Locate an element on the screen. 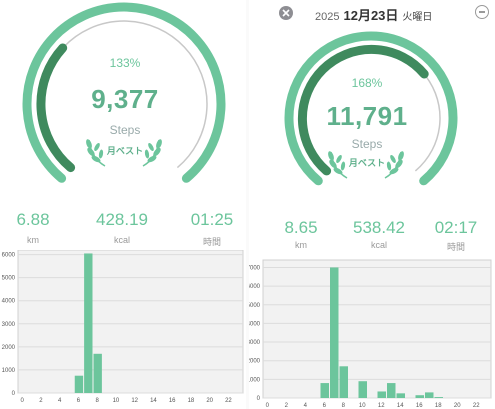  date-header: 2025 12月23日 火曜日 is located at coordinates (372, 14).